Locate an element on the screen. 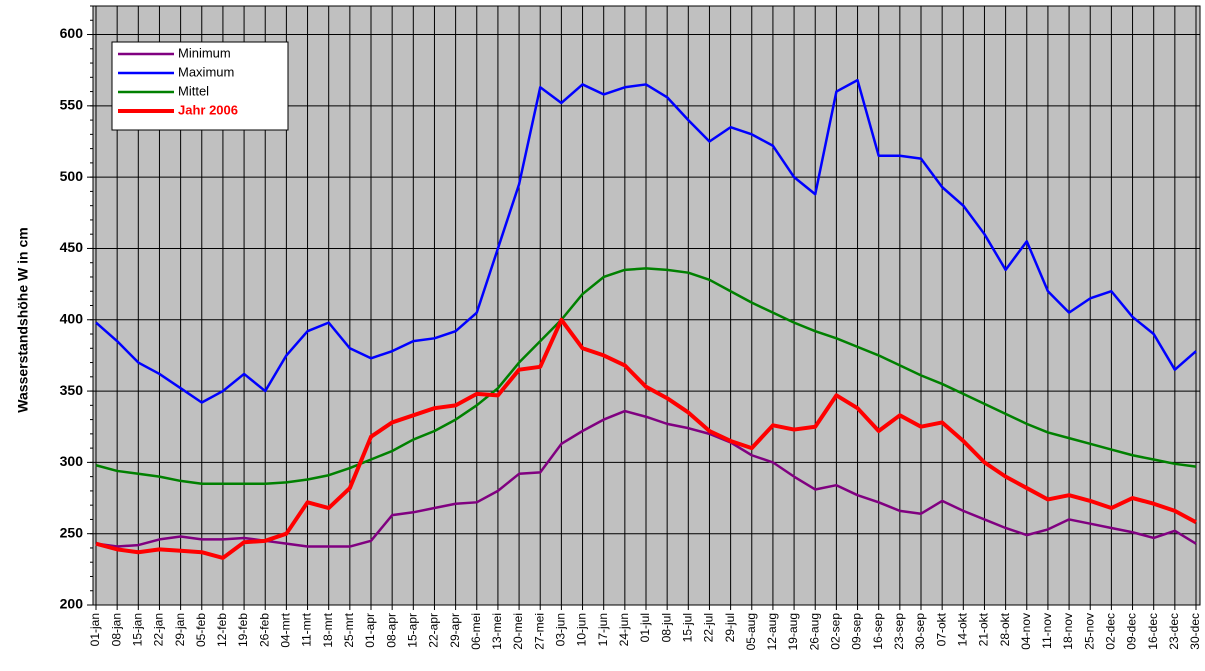 This screenshot has width=1205, height=671. x-tick-label: 24-jun is located at coordinates (624, 629).